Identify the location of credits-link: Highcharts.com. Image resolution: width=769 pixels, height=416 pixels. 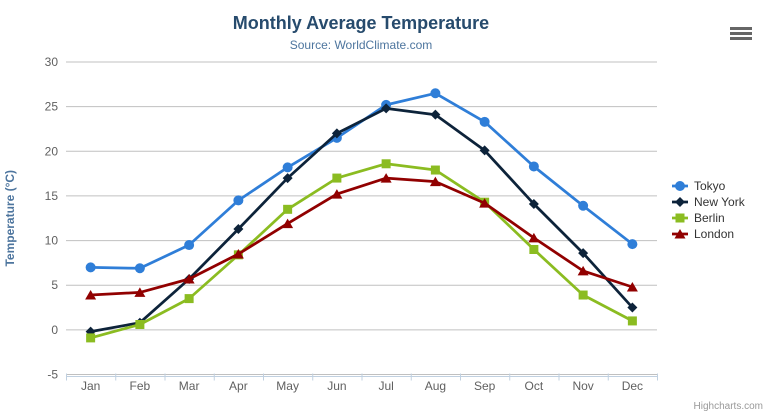
(728, 406).